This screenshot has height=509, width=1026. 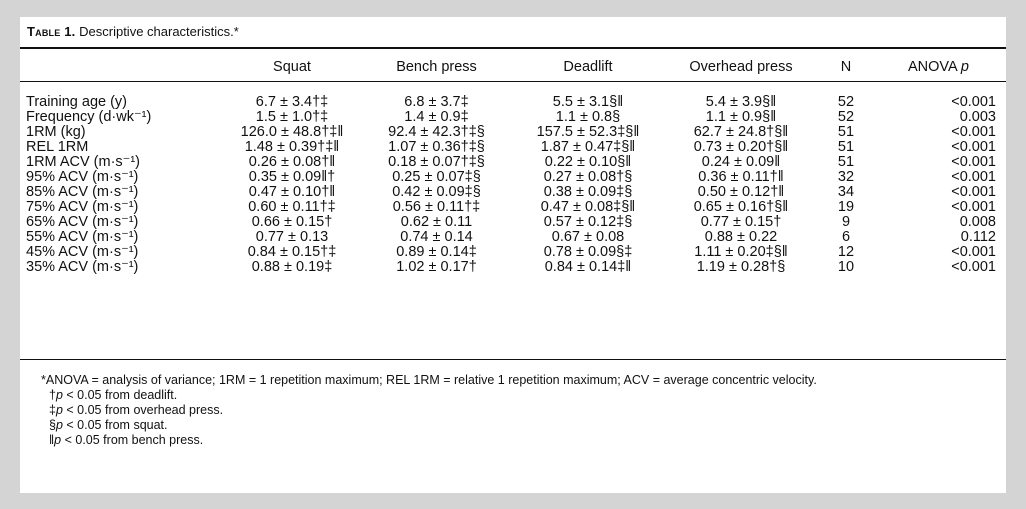 What do you see at coordinates (122, 395) in the screenshot?
I see `footnote-text: < 0.05 from deadlift.` at bounding box center [122, 395].